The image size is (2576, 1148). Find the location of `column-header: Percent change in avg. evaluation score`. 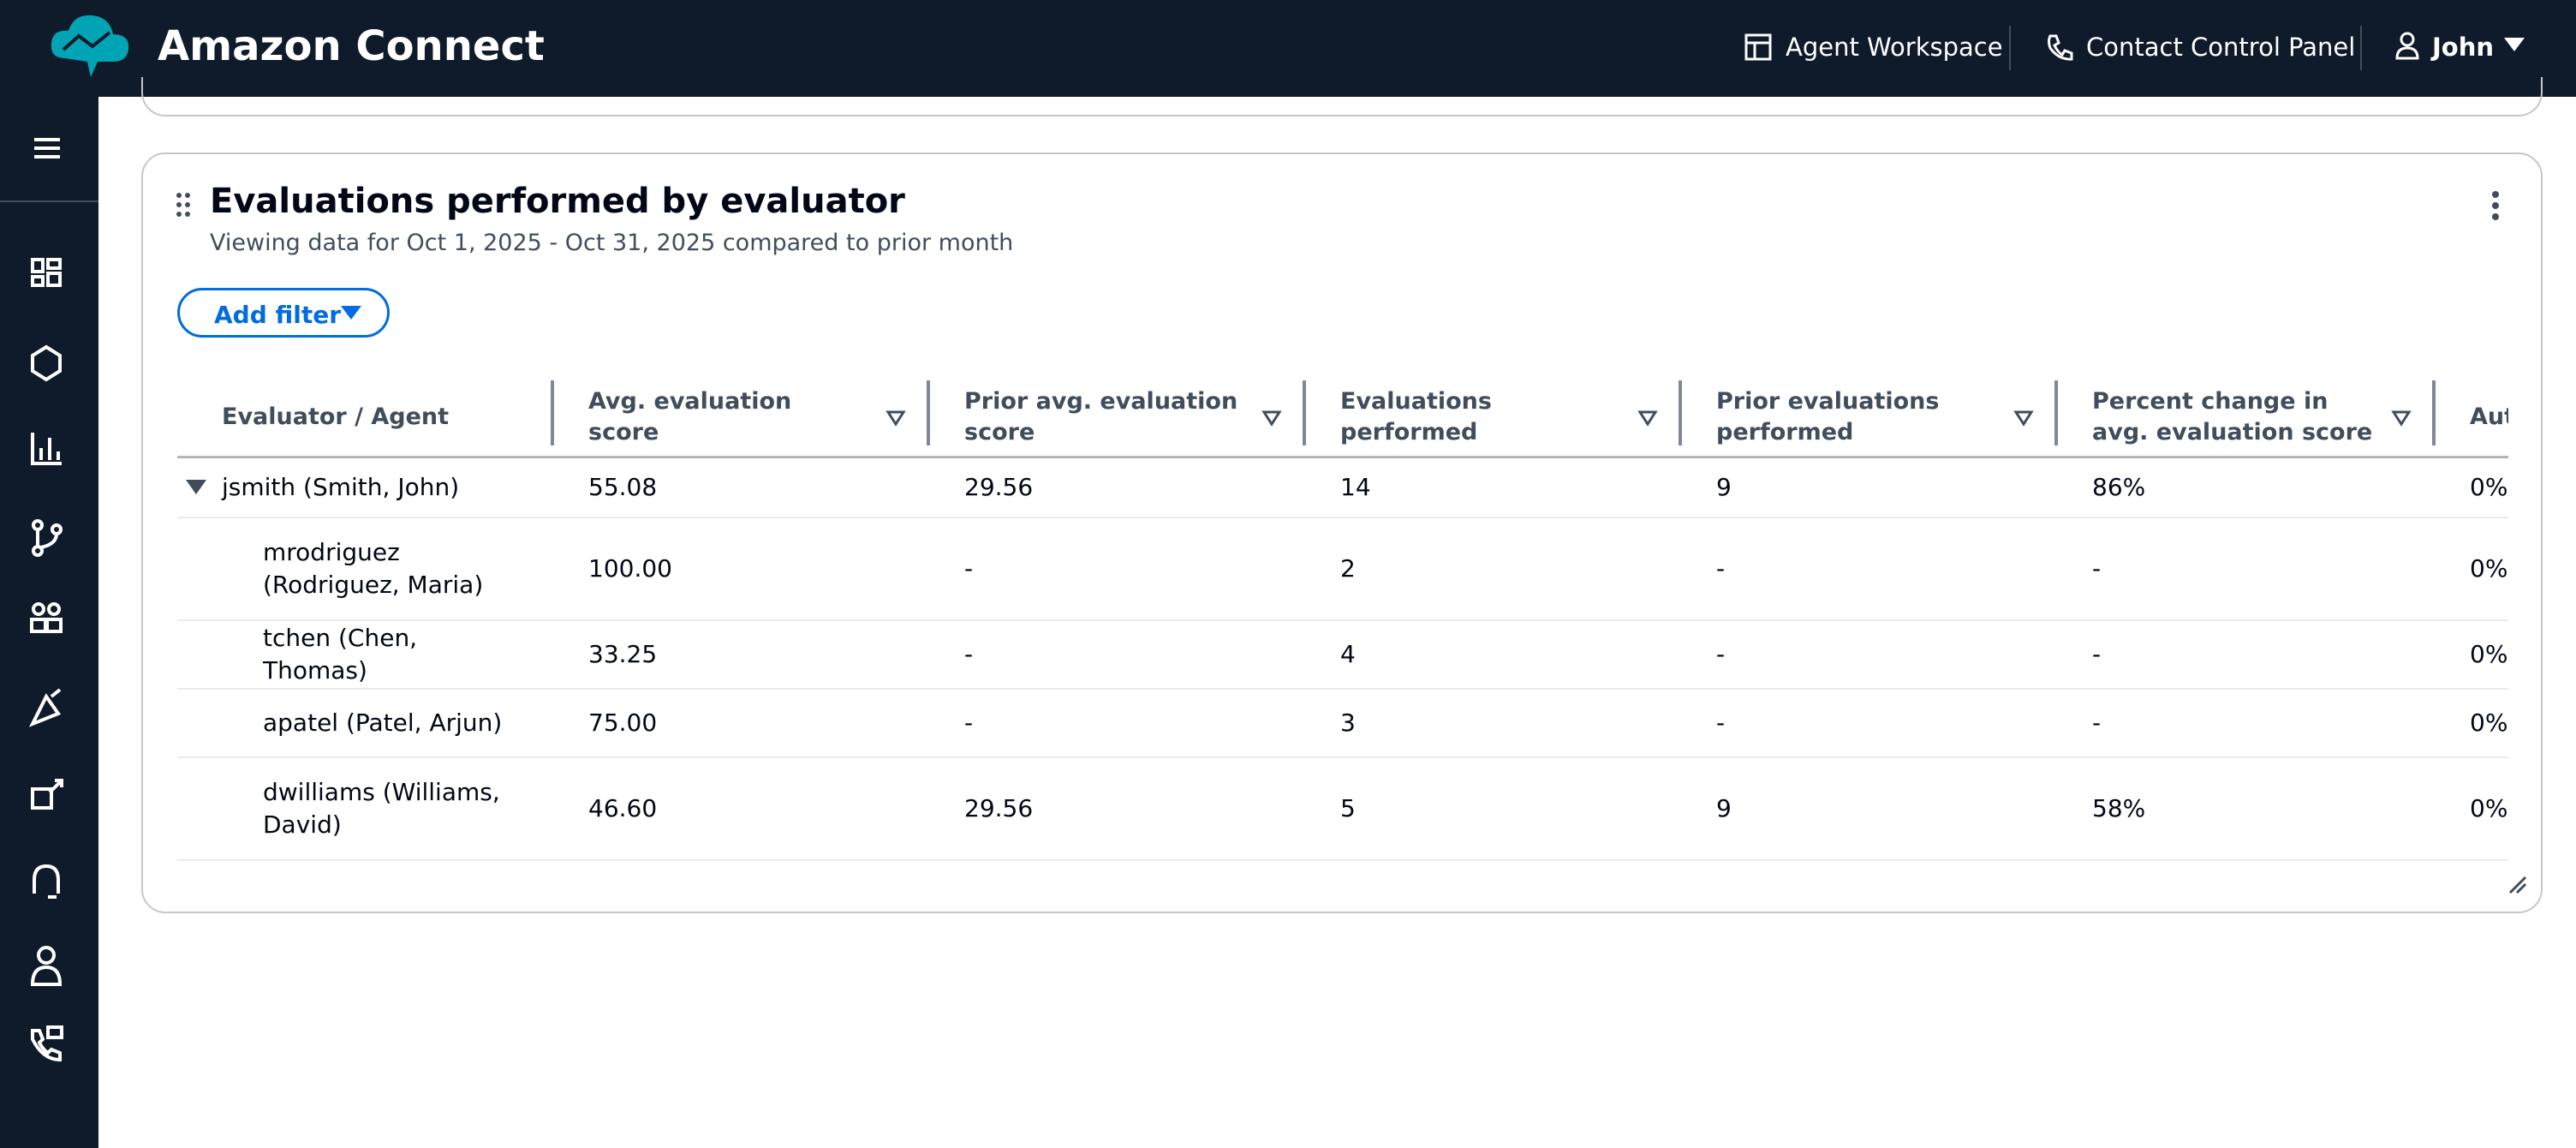

column-header: Percent change in avg. evaluation score is located at coordinates (2232, 416).